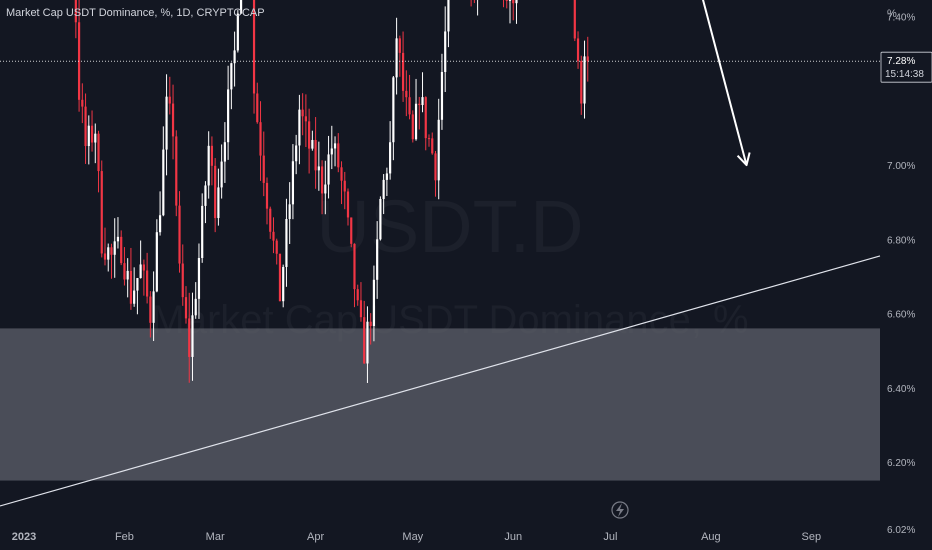 This screenshot has height=550, width=932. Describe the element at coordinates (215, 537) in the screenshot. I see `time-axis-tick: Mar` at that location.